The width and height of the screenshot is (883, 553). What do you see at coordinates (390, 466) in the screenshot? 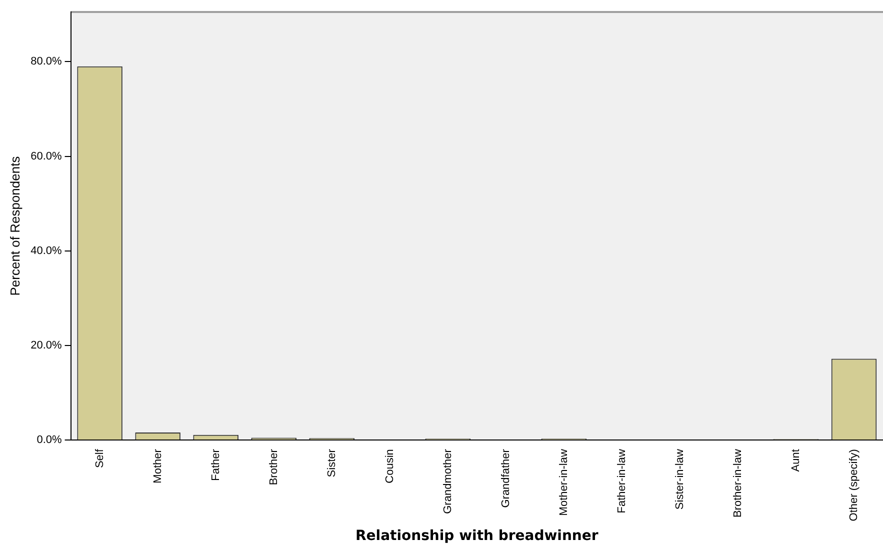
I see `x-tick-label: Cousin` at bounding box center [390, 466].